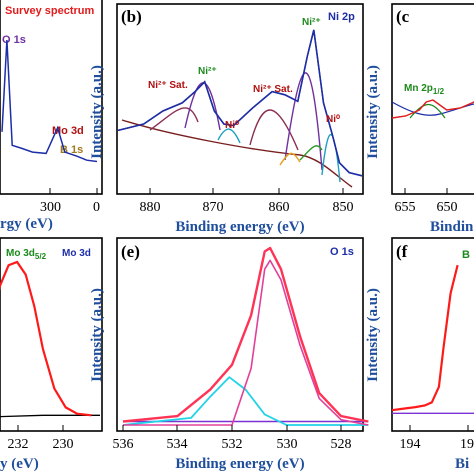 This screenshot has height=474, width=474. What do you see at coordinates (26, 224) in the screenshot?
I see `panel-a-xtitle: rgy (eV)` at bounding box center [26, 224].